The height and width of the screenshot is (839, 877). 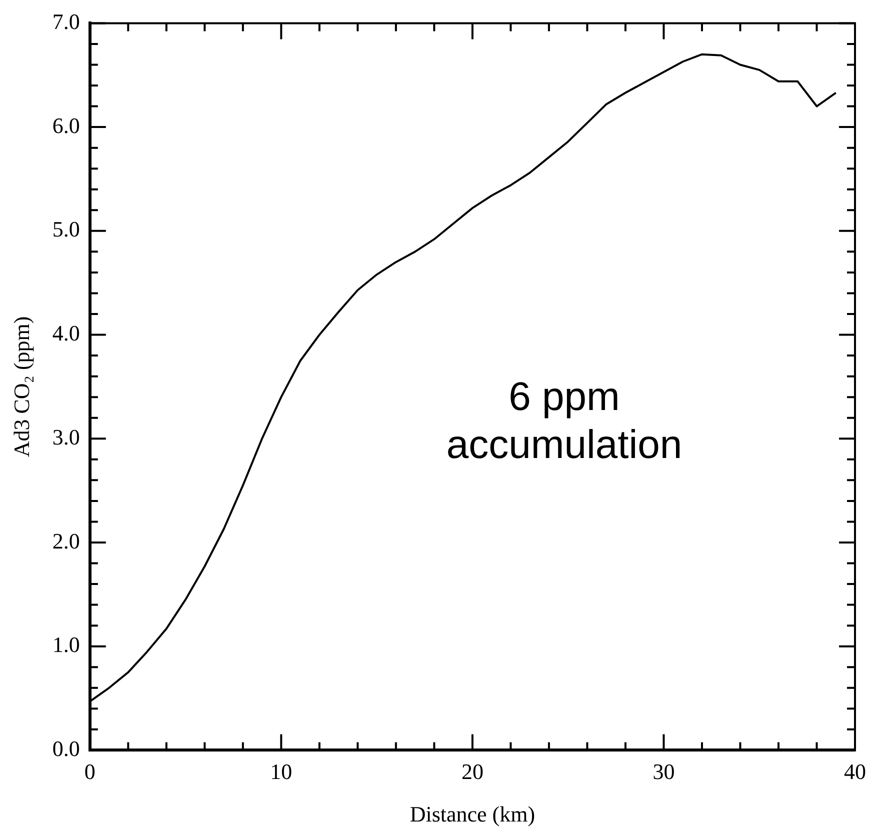 I want to click on x-tick-label: 20, so click(x=472, y=771).